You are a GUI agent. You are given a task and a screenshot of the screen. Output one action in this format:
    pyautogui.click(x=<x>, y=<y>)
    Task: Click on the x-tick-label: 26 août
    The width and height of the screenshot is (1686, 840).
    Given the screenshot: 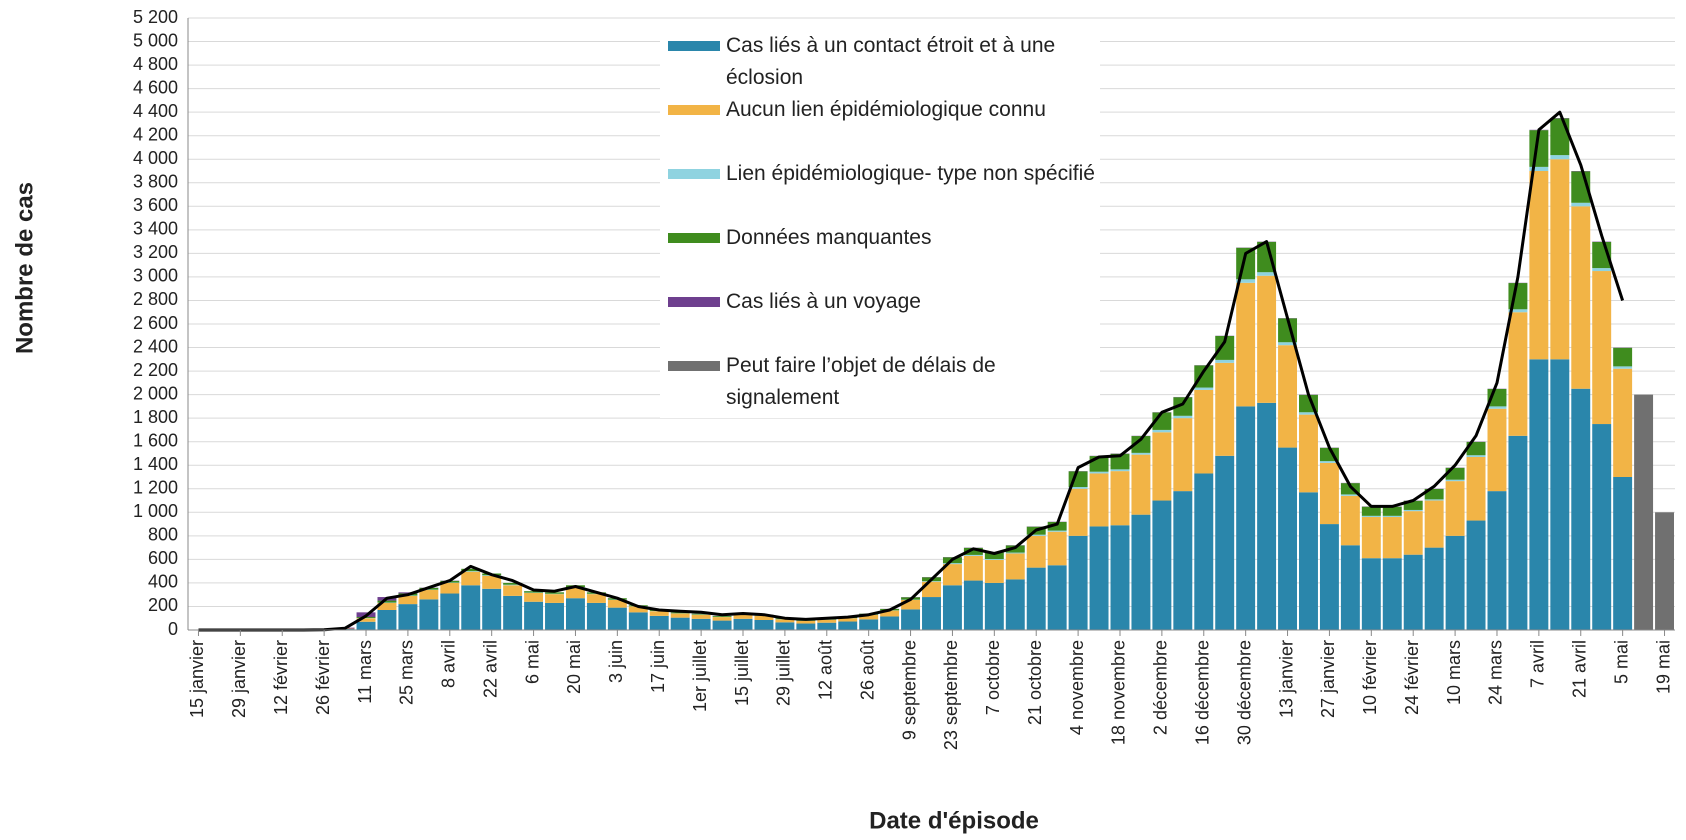 What is the action you would take?
    pyautogui.click(x=867, y=670)
    